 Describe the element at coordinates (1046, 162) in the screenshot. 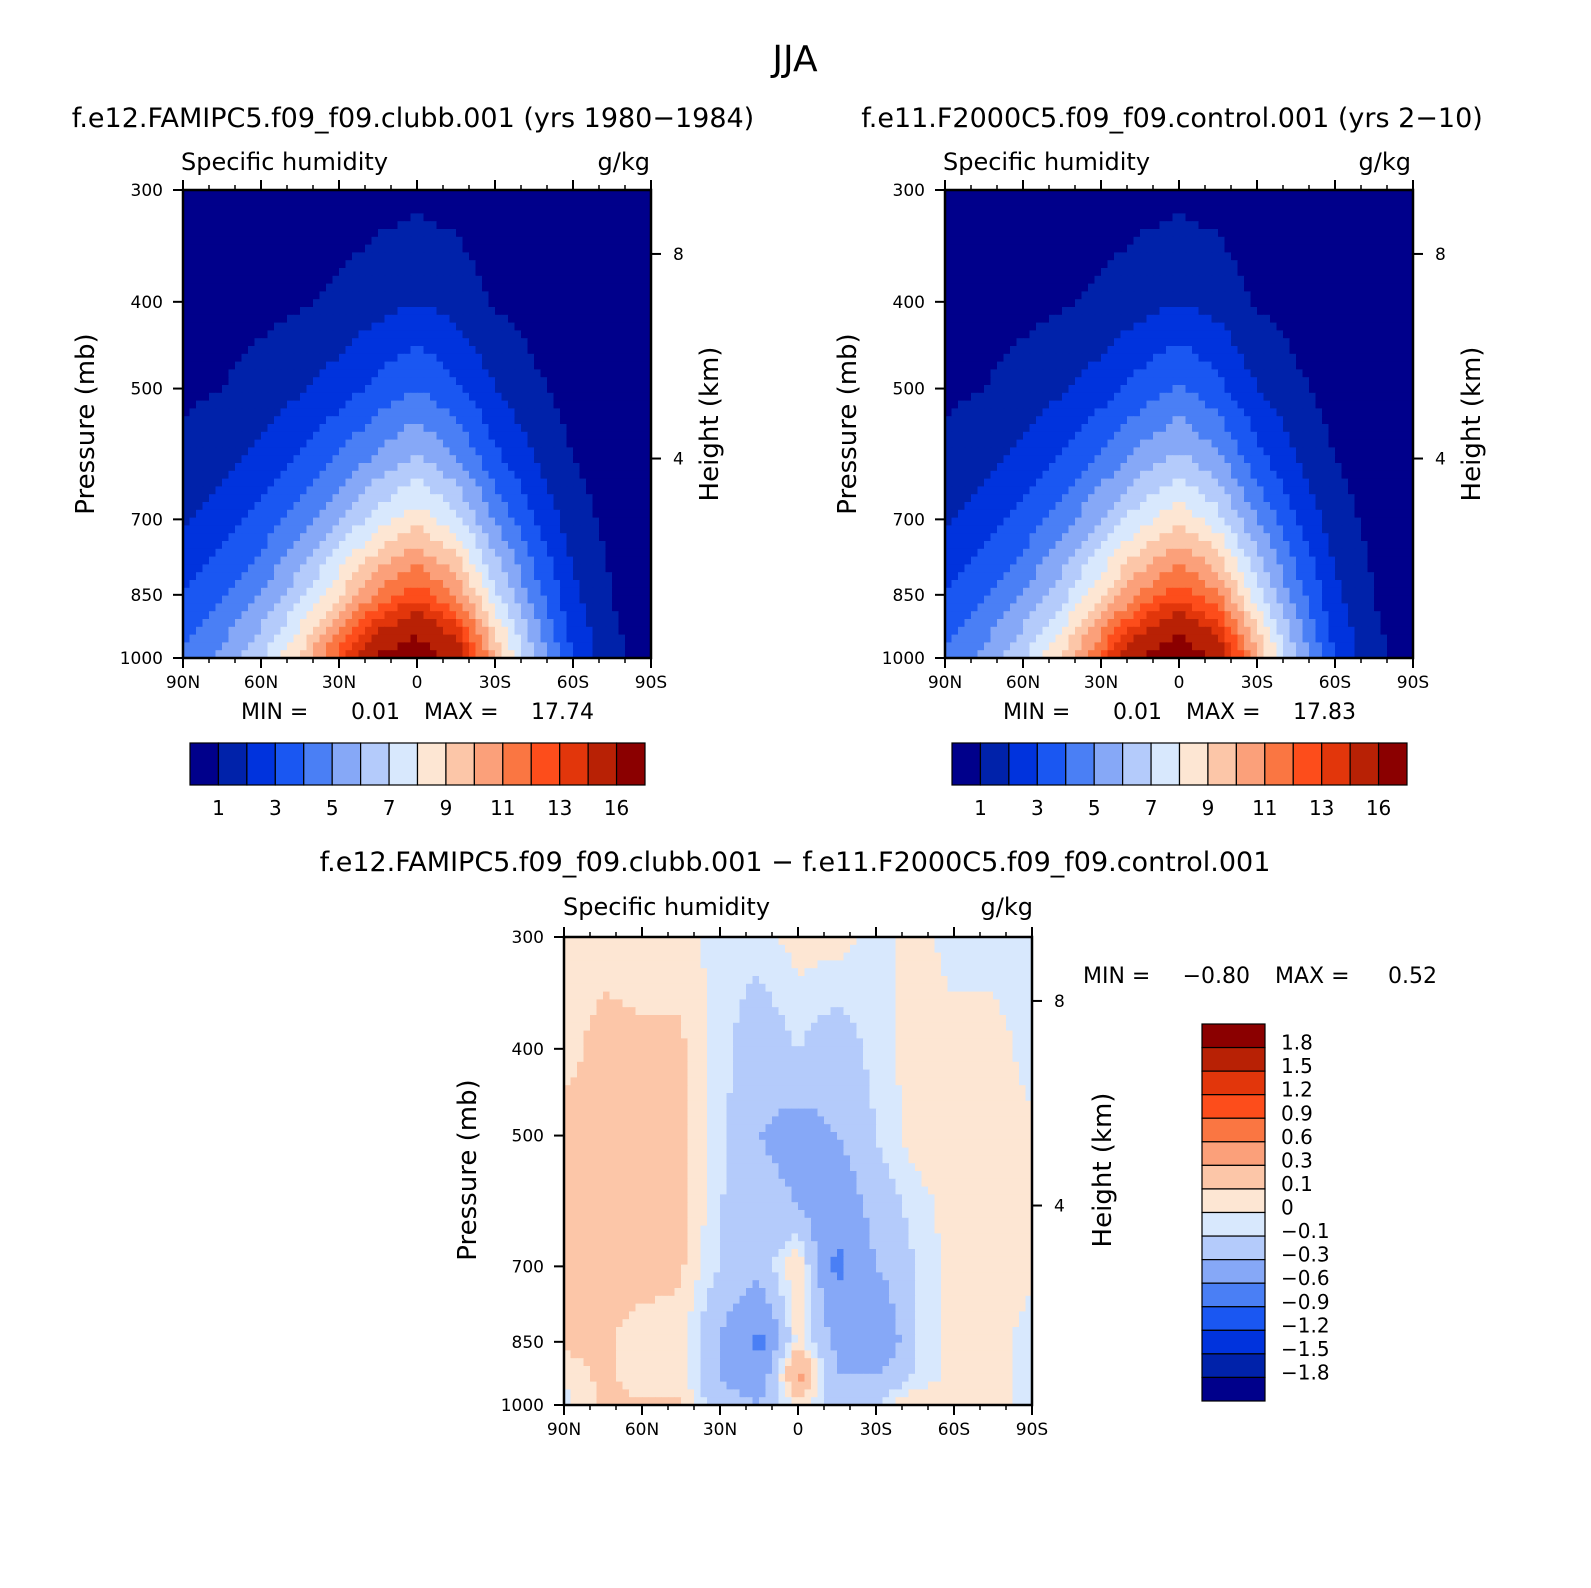

I see `variable-label: Specific humidity` at that location.